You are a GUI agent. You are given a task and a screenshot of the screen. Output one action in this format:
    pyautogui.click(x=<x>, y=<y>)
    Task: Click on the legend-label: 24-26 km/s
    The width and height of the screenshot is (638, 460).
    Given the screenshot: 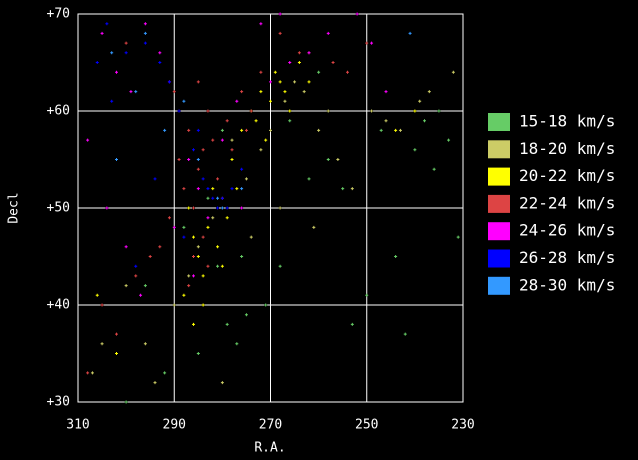 What is the action you would take?
    pyautogui.click(x=567, y=230)
    